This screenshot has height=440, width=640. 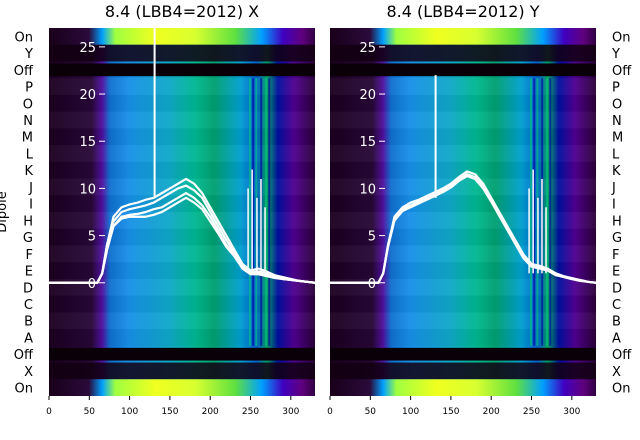 I want to click on row-label: F, so click(x=29, y=255).